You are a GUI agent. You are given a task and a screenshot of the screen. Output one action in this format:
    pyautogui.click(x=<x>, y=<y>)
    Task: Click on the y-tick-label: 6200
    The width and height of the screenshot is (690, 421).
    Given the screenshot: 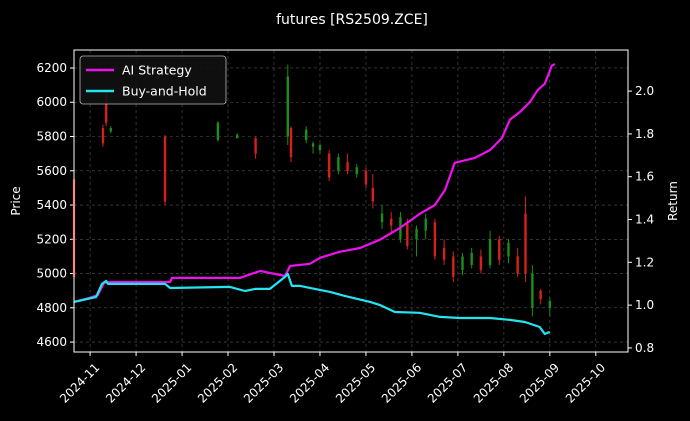 What is the action you would take?
    pyautogui.click(x=51, y=68)
    